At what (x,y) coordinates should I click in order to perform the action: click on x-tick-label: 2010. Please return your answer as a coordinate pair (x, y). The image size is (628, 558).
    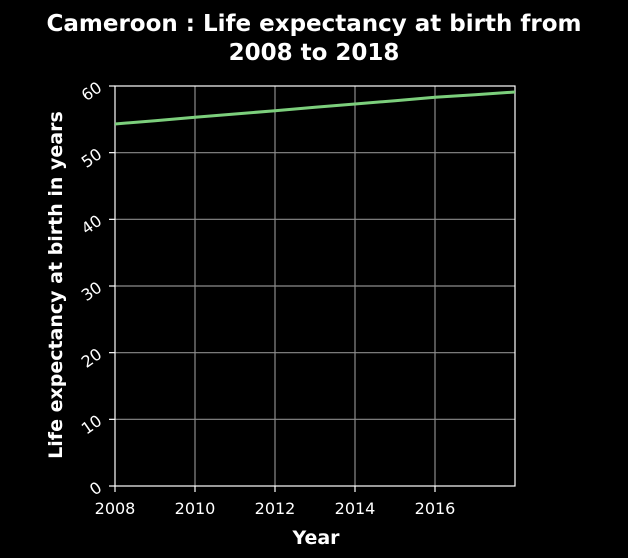
    Looking at the image, I should click on (195, 508).